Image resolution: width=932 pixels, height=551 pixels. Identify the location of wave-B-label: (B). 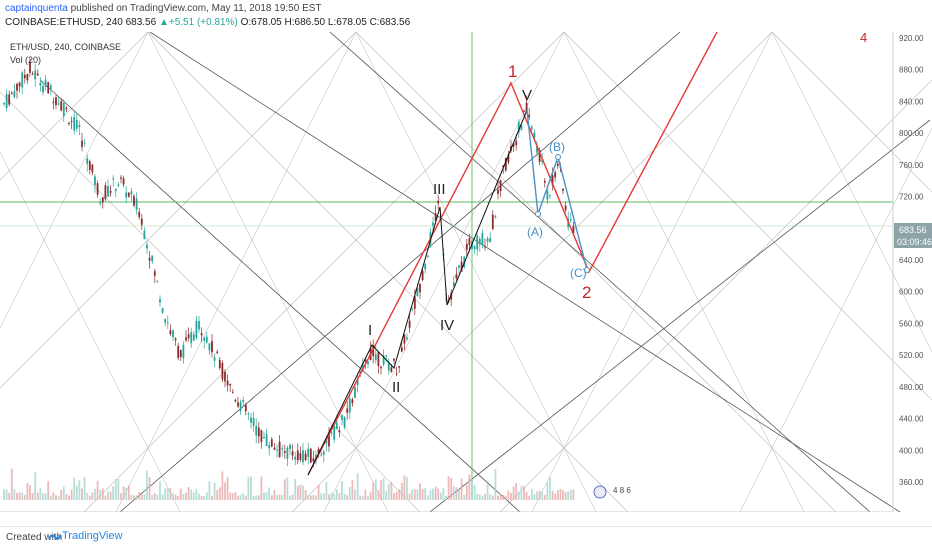
(557, 147).